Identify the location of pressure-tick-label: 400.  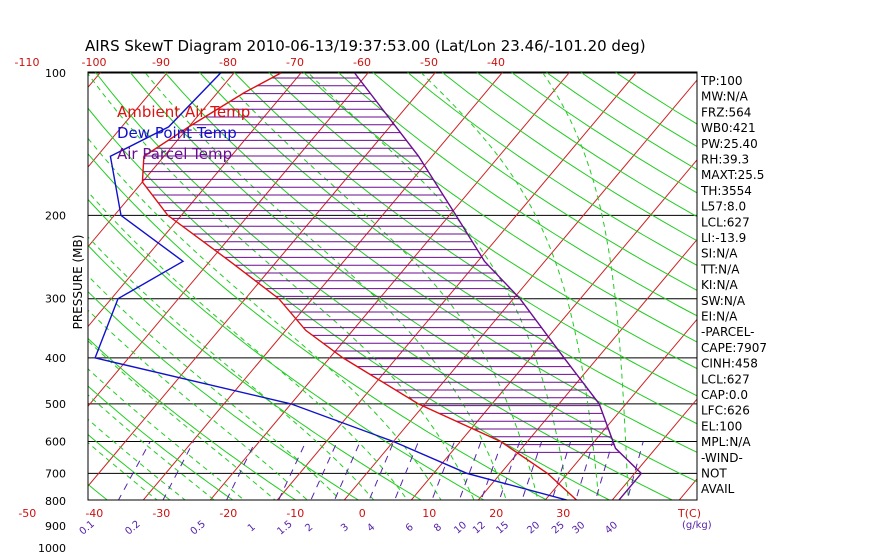
(55, 358).